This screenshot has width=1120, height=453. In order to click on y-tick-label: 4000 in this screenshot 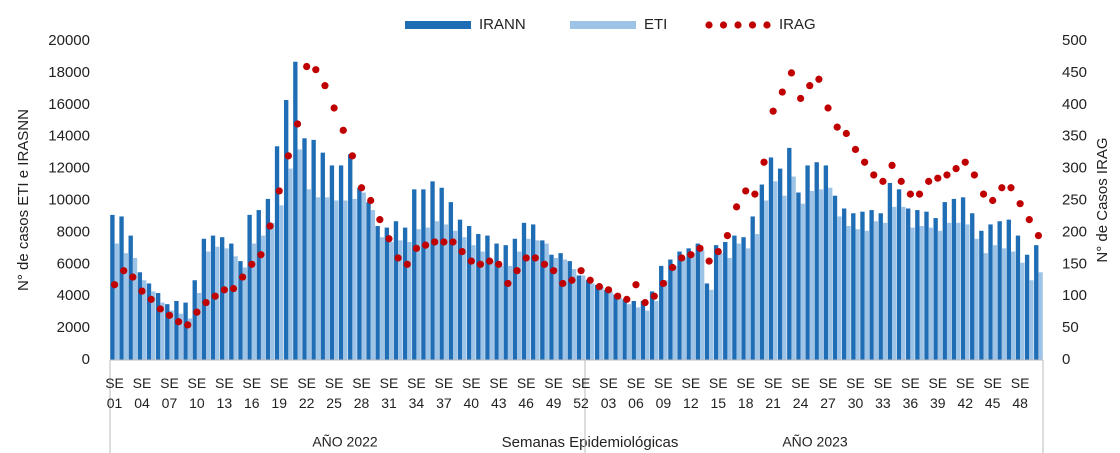, I will do `click(73, 295)`.